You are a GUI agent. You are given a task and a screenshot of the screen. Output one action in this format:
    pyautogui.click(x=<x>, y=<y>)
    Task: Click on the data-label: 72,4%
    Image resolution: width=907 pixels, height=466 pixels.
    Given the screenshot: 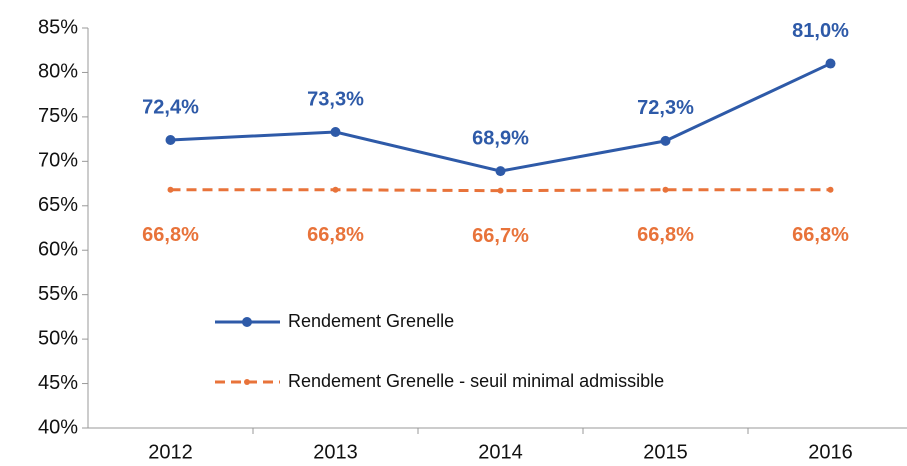 What is the action you would take?
    pyautogui.click(x=170, y=107)
    